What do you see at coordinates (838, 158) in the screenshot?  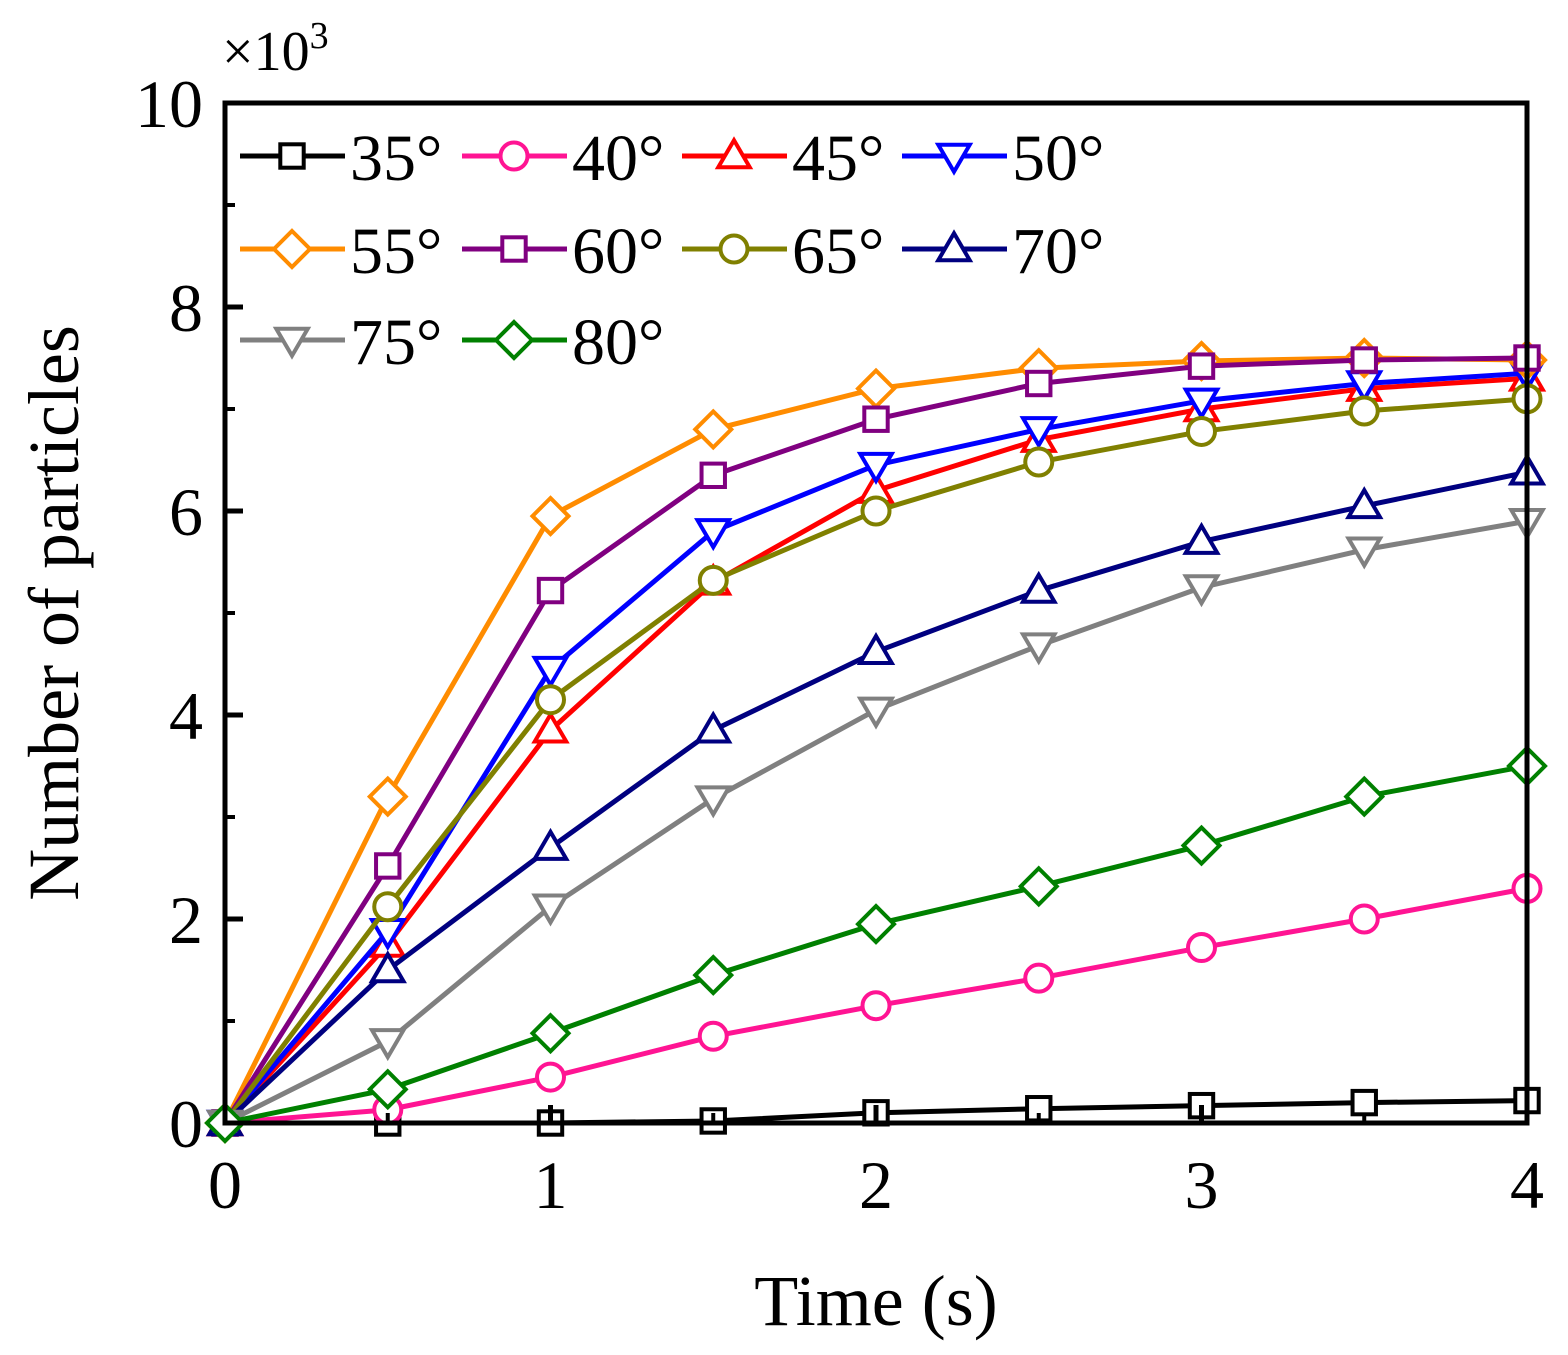 I see `legend-label: 45°` at bounding box center [838, 158].